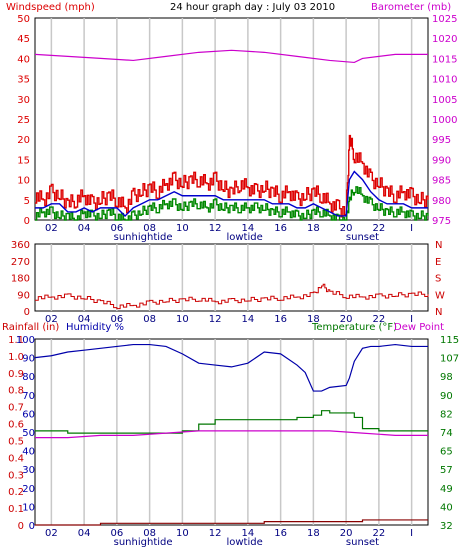 The image size is (468, 559). I want to click on dewpoint-series-line, so click(231, 434).